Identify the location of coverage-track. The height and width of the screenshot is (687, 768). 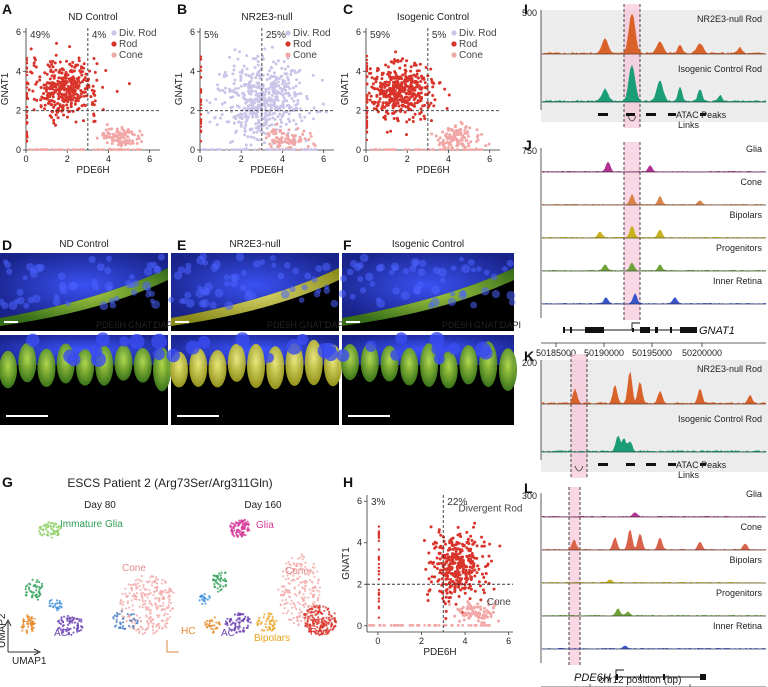
(654, 388).